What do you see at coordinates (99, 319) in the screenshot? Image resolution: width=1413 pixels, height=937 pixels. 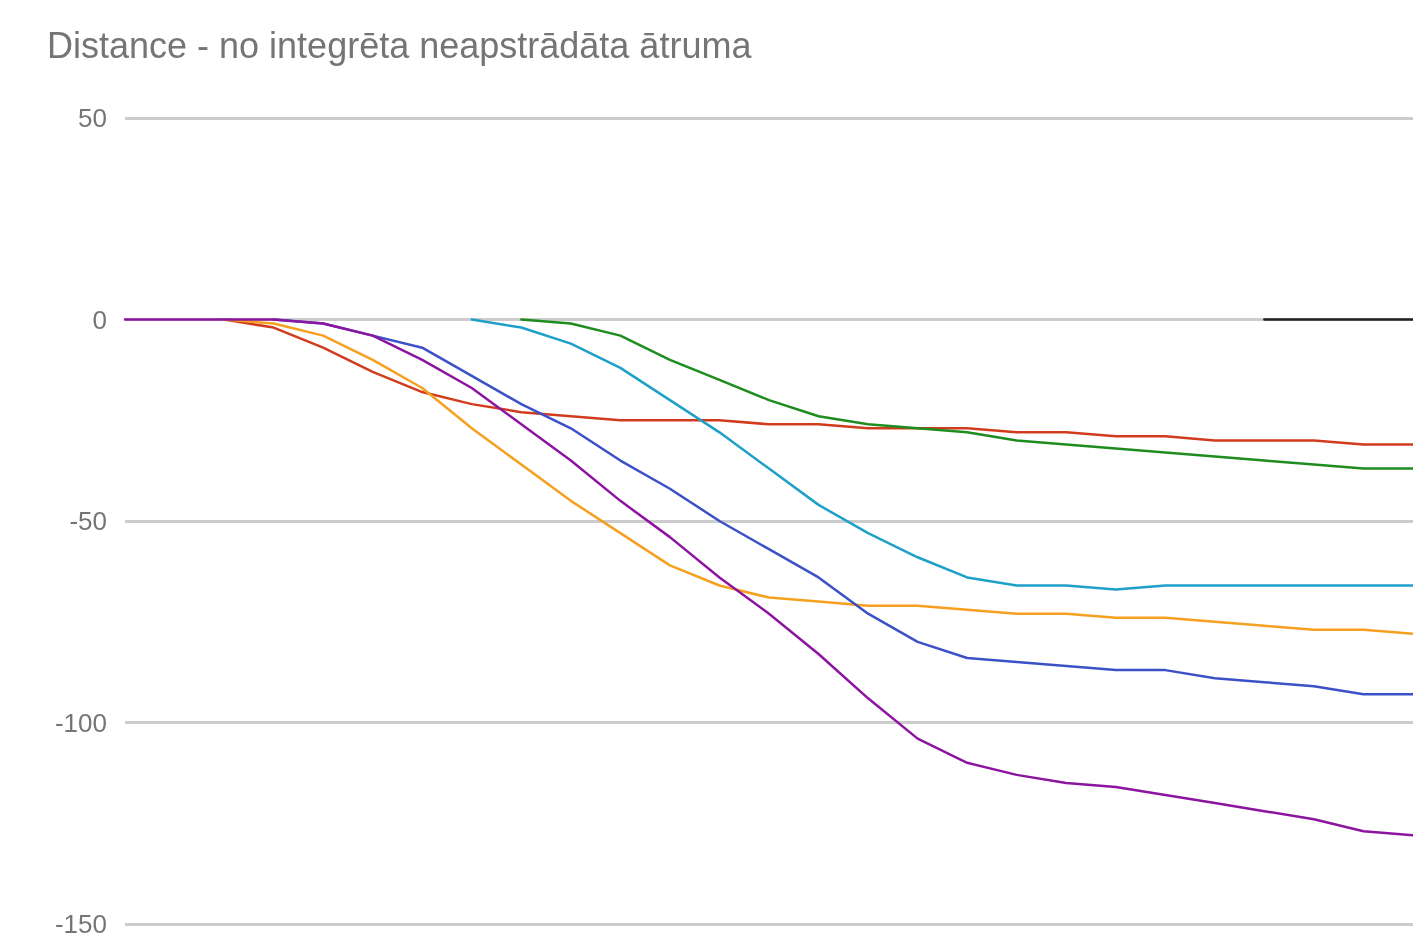 I see `y-tick-label: 0` at bounding box center [99, 319].